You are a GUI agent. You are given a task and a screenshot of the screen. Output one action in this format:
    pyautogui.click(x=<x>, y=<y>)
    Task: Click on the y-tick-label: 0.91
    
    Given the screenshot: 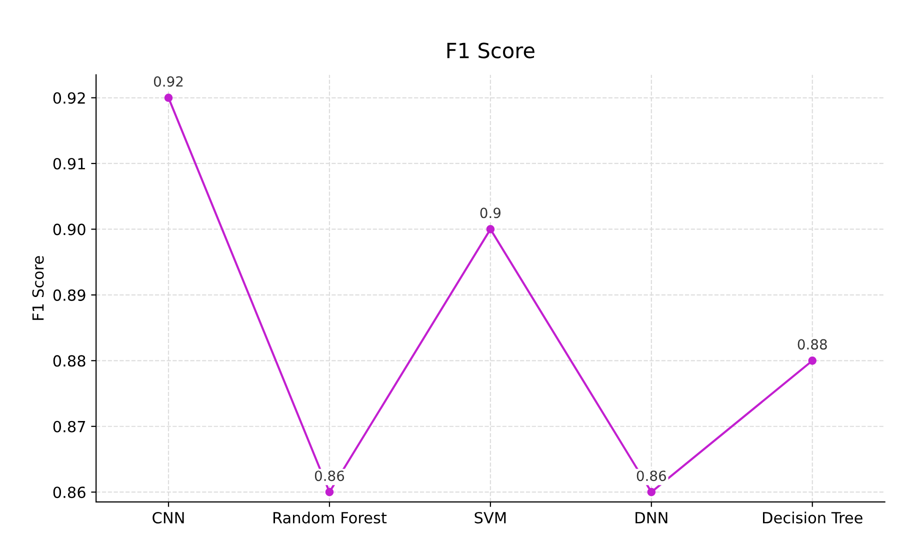 What is the action you would take?
    pyautogui.click(x=69, y=164)
    